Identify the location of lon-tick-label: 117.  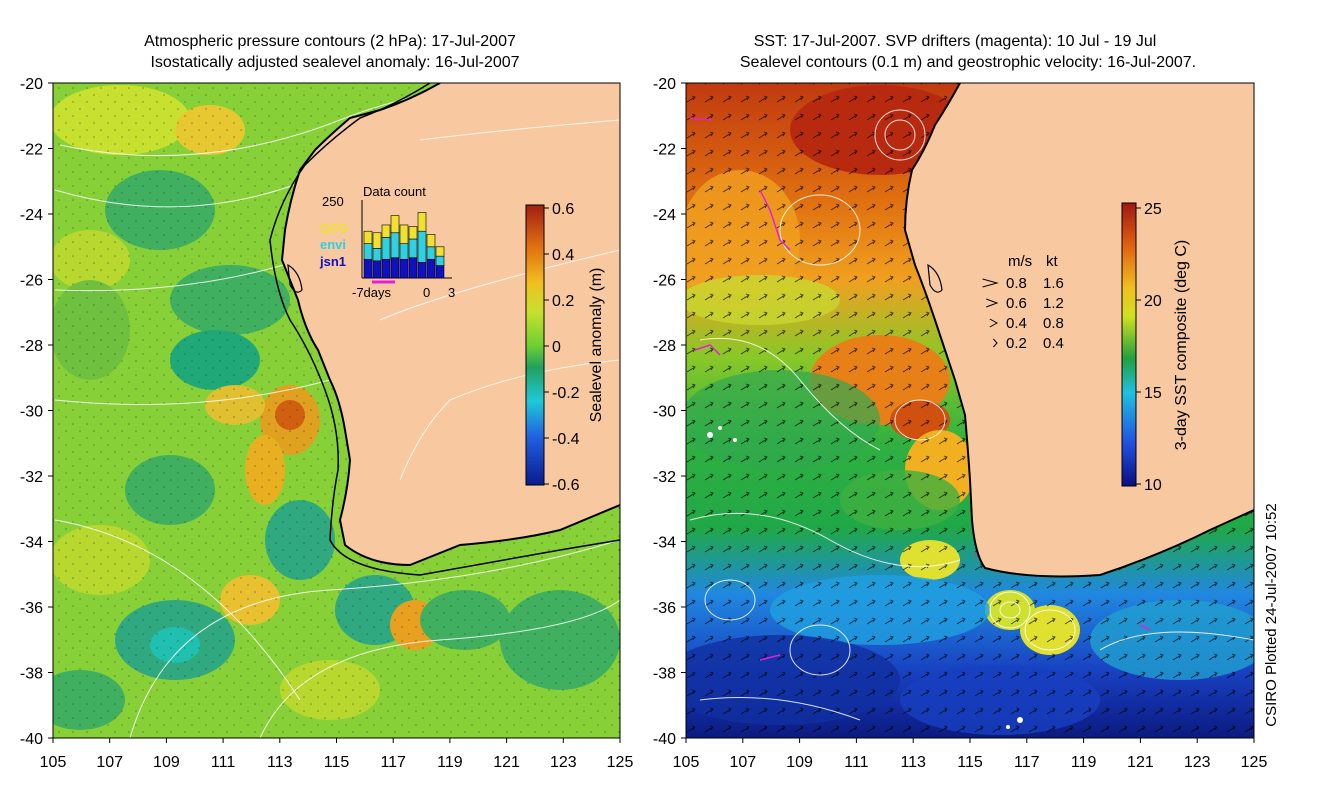
(1027, 762).